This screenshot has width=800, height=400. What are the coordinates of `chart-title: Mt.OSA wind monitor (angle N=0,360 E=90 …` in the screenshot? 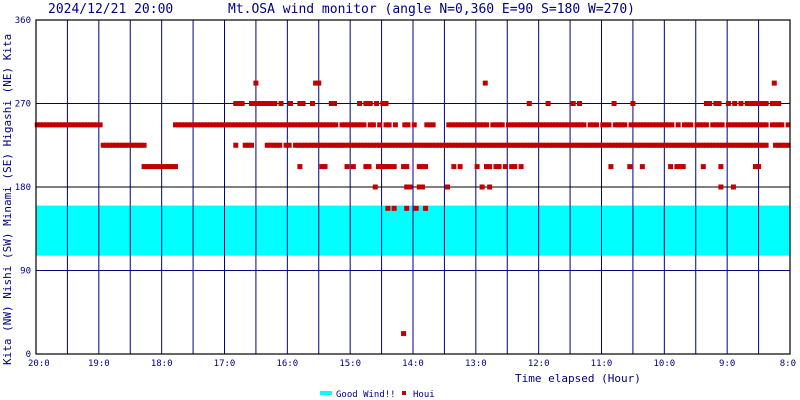 It's located at (431, 9).